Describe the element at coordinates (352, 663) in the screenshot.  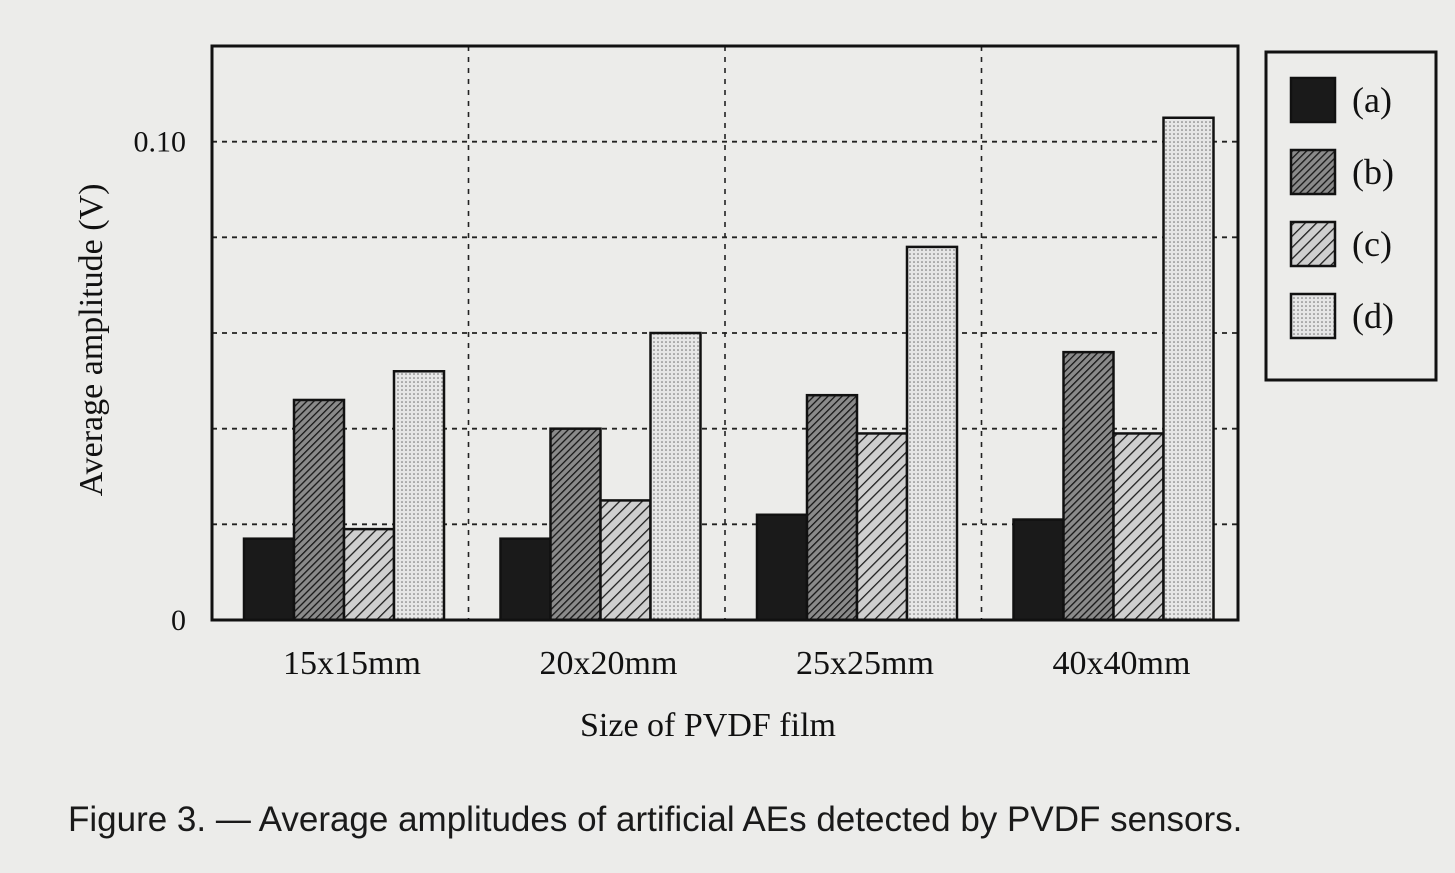
I see `x-tick-label: 15x15mm` at that location.